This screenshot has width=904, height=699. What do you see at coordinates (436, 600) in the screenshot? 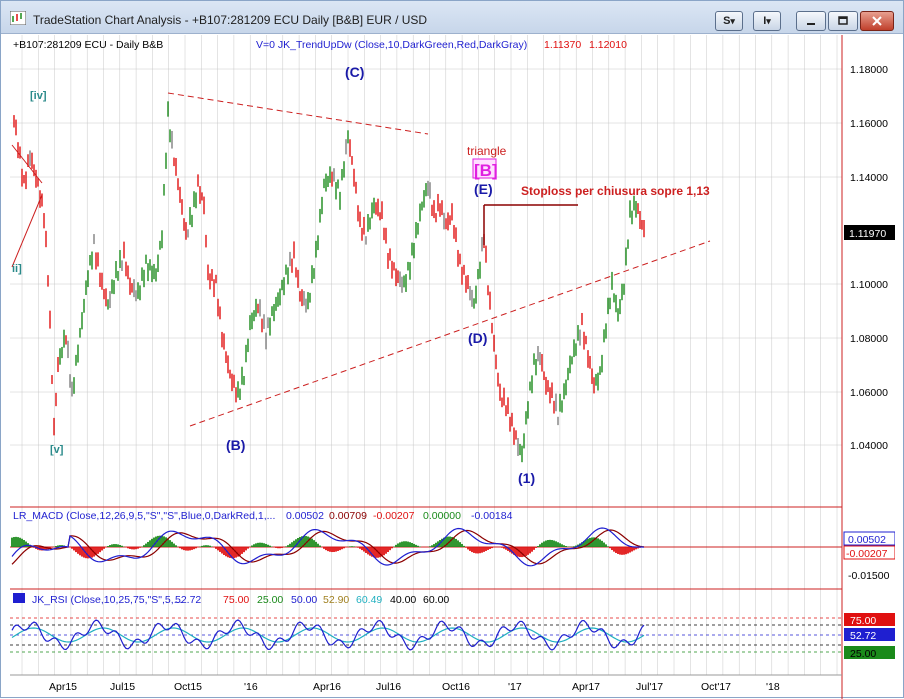
I see `rsi-value-8: 60.00` at bounding box center [436, 600].